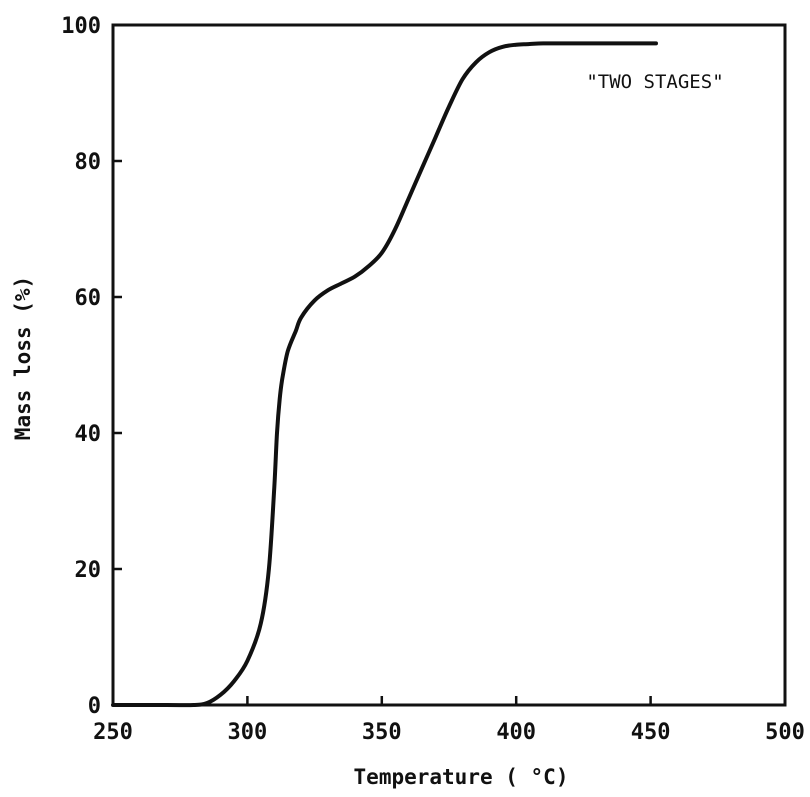 The height and width of the screenshot is (797, 810). Describe the element at coordinates (651, 732) in the screenshot. I see `x-tick-label: 450` at that location.